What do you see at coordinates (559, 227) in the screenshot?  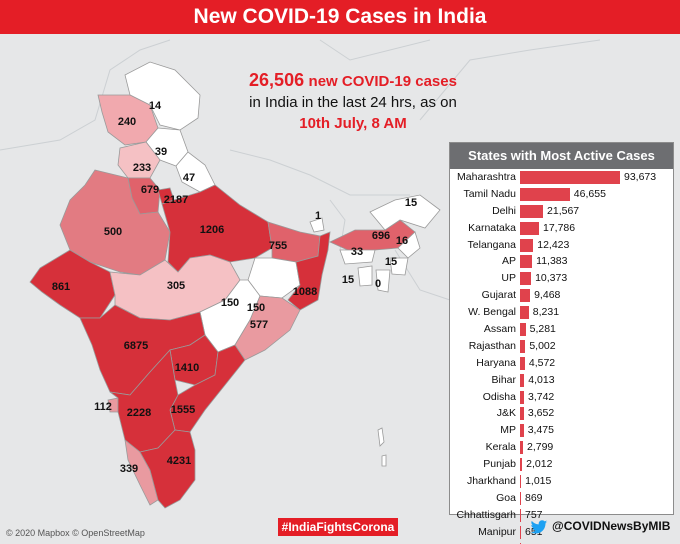 I see `state-value: 17,786` at bounding box center [559, 227].